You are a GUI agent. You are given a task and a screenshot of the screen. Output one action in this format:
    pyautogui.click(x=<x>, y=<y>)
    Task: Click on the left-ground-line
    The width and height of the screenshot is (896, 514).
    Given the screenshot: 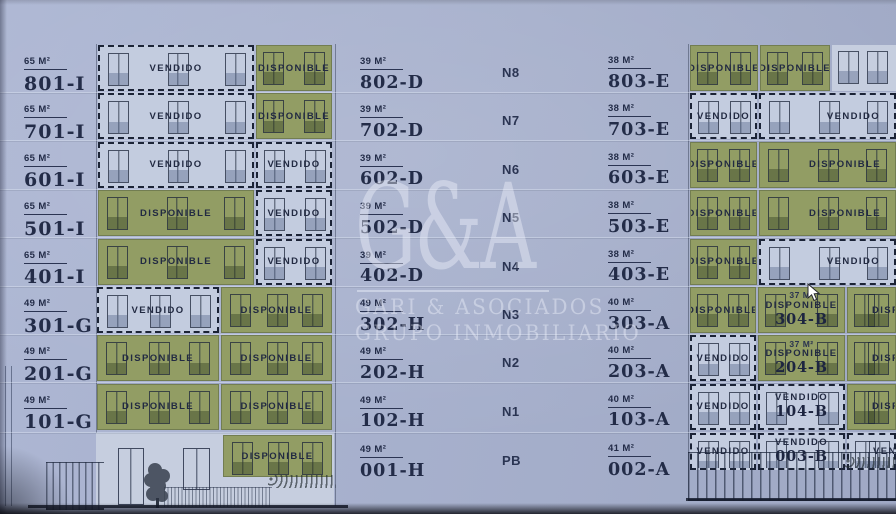 What is the action you would take?
    pyautogui.click(x=188, y=506)
    